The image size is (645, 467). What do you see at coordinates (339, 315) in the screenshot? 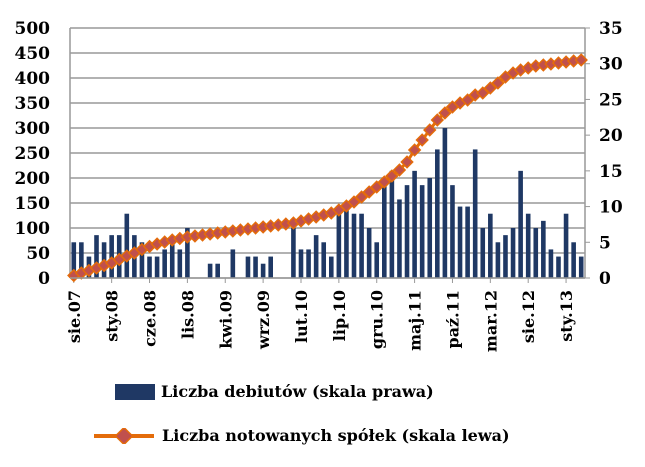
I see `x-tick-label: lip.10` at bounding box center [339, 315].